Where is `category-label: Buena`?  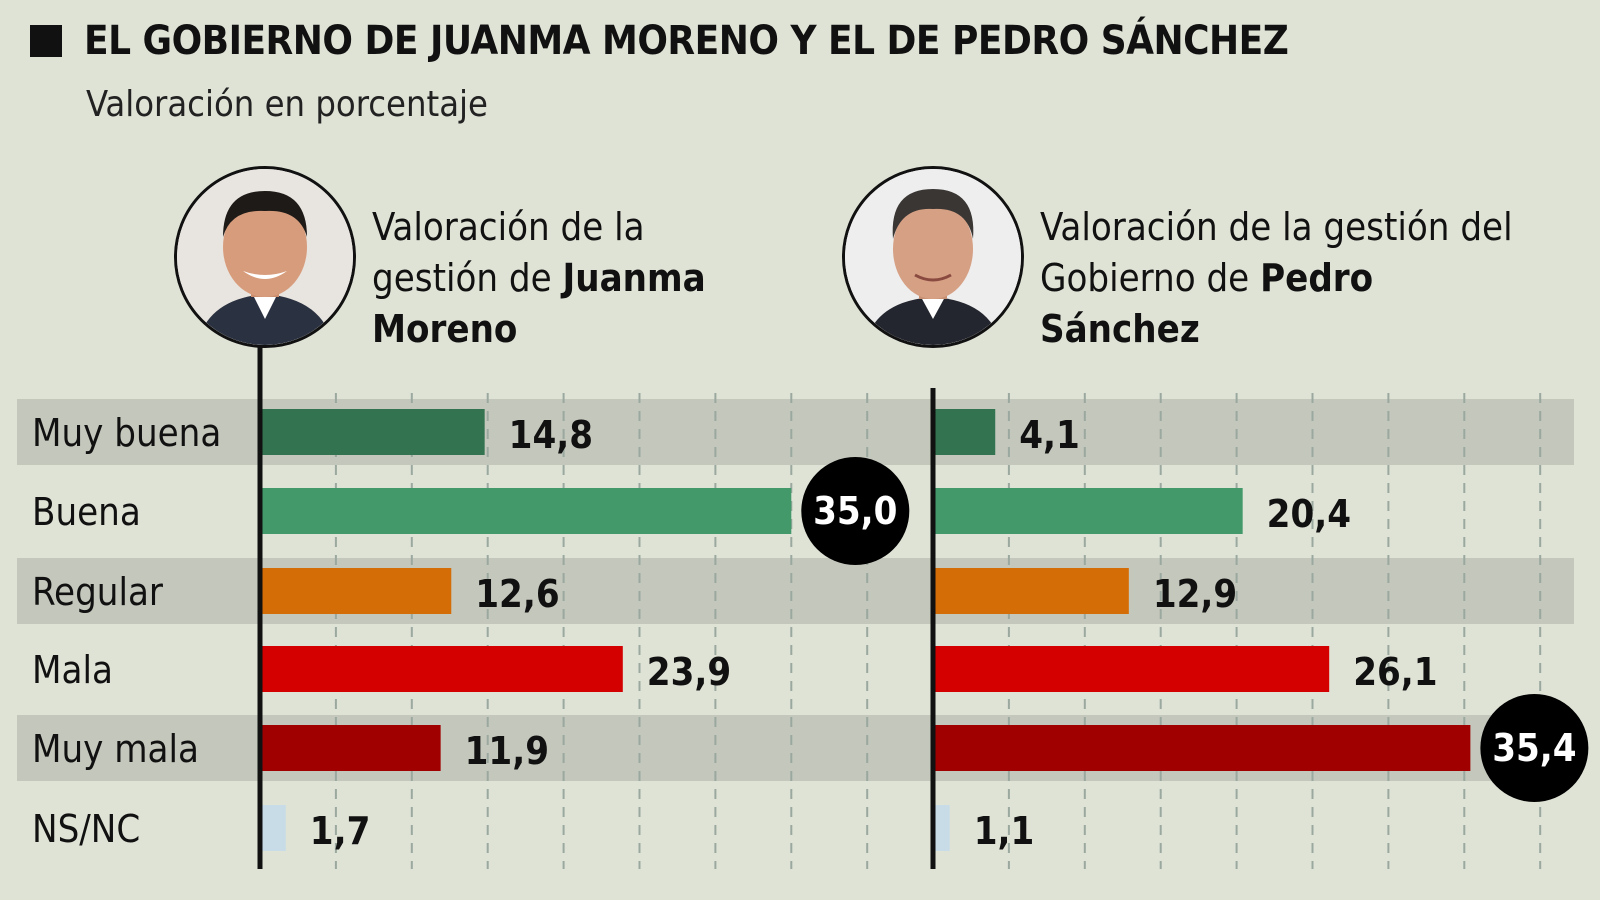 category-label: Buena is located at coordinates (86, 512).